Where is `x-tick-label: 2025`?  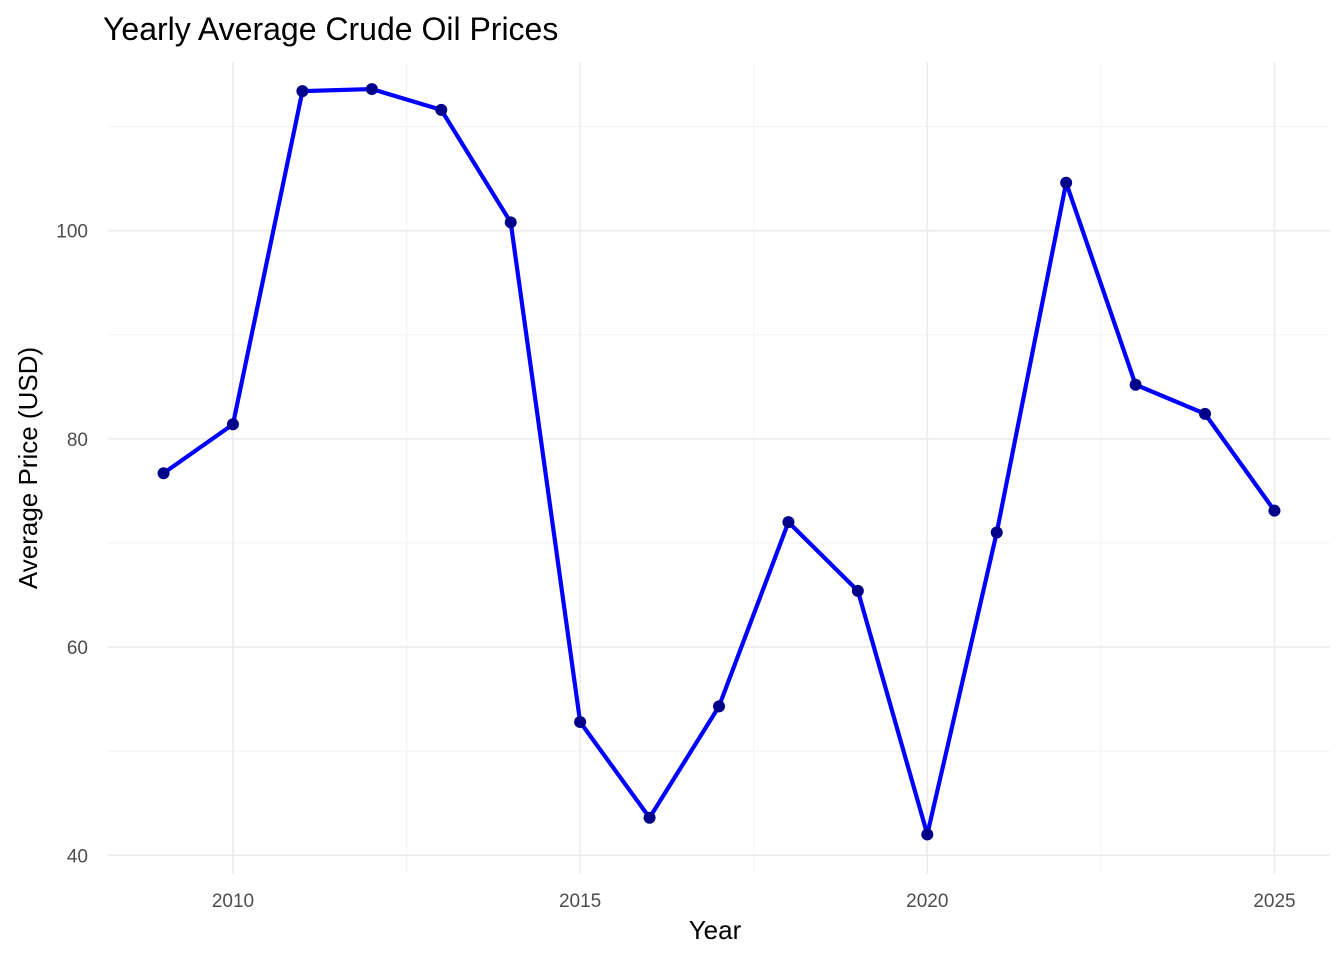 x-tick-label: 2025 is located at coordinates (1274, 901).